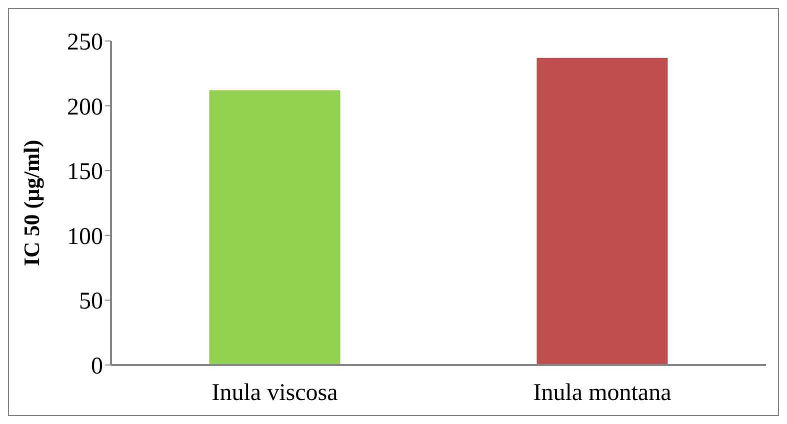 The image size is (787, 424). What do you see at coordinates (31, 203) in the screenshot?
I see `y-axis-title: IC 50 (µg/ml)` at bounding box center [31, 203].